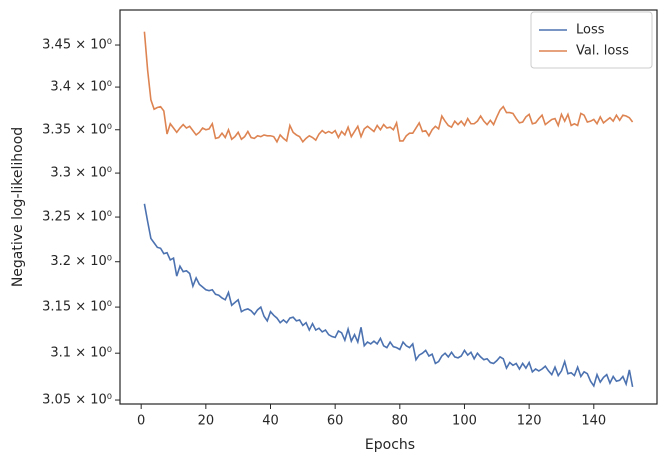 The height and width of the screenshot is (464, 667). Describe the element at coordinates (81, 87) in the screenshot. I see `y-tick-label: 3.4 × 10⁰` at that location.